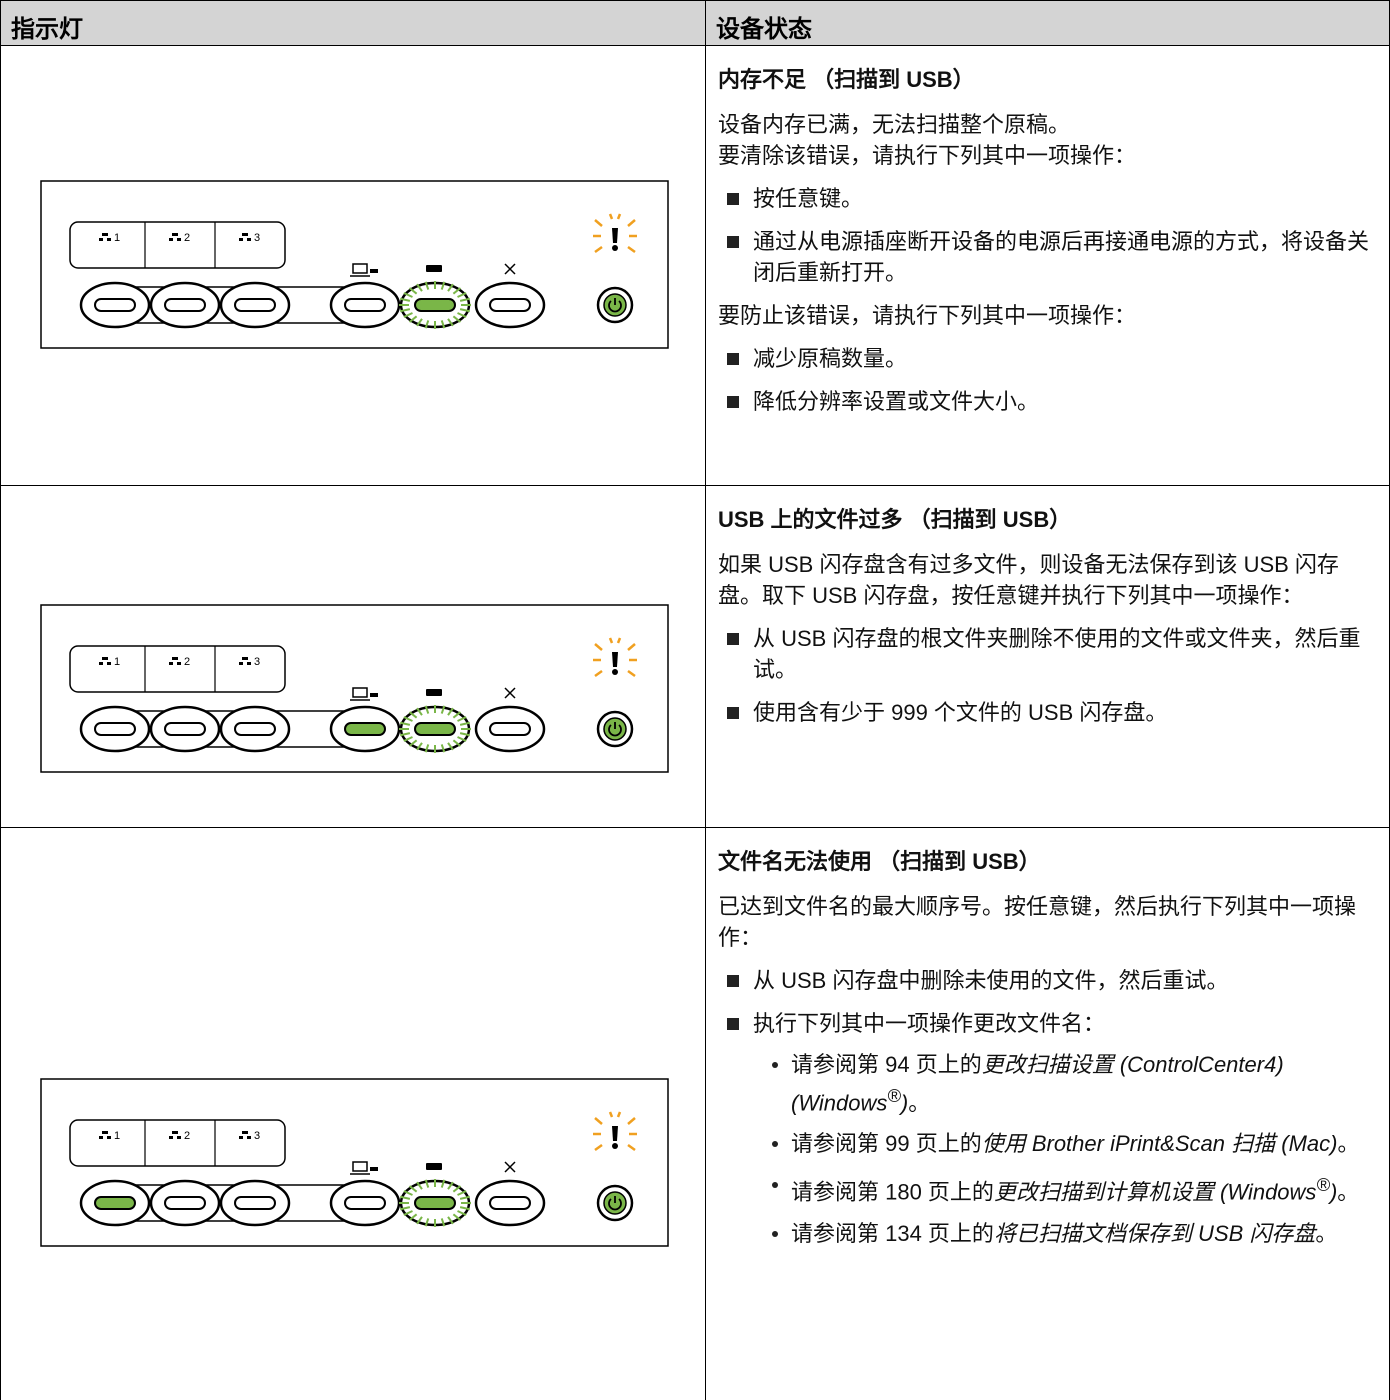  I want to click on usb-icon, so click(434, 268).